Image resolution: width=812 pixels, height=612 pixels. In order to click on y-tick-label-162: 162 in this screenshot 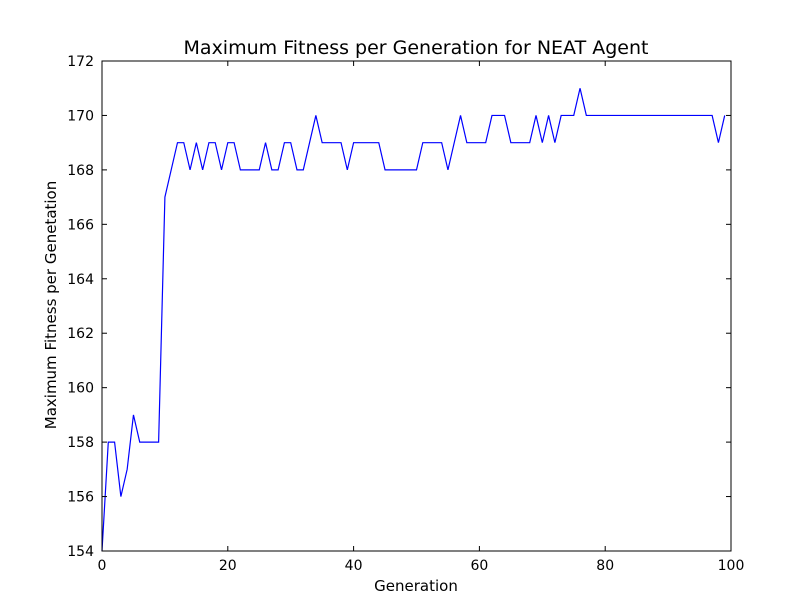, I will do `click(80, 334)`.